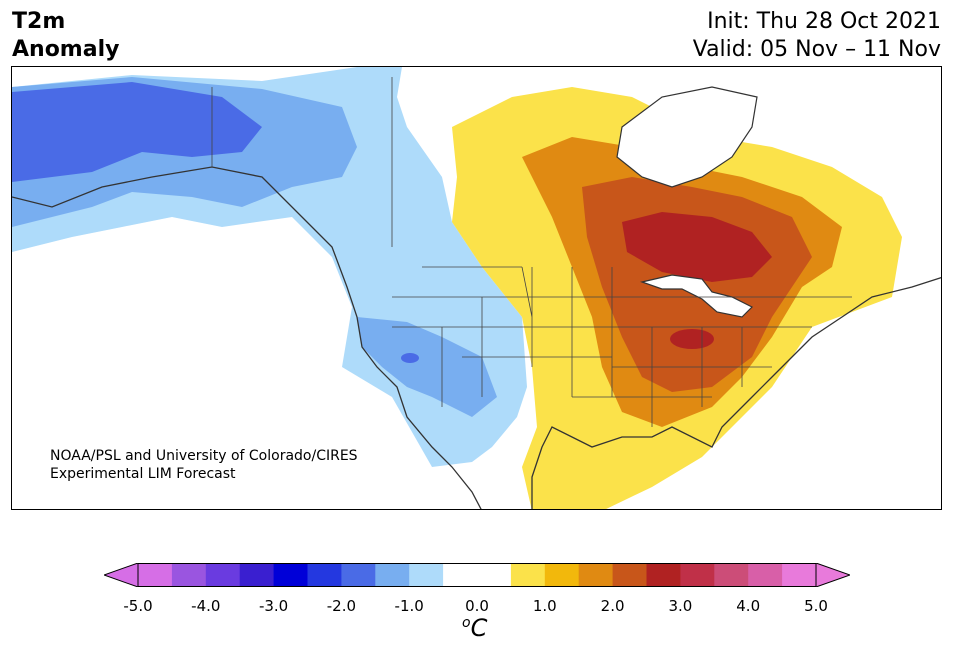 The height and width of the screenshot is (655, 953). What do you see at coordinates (692, 339) in the screenshot?
I see `warm-anomaly-core-south` at bounding box center [692, 339].